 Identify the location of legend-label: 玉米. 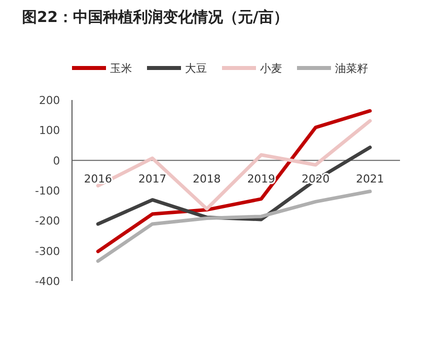
(121, 68).